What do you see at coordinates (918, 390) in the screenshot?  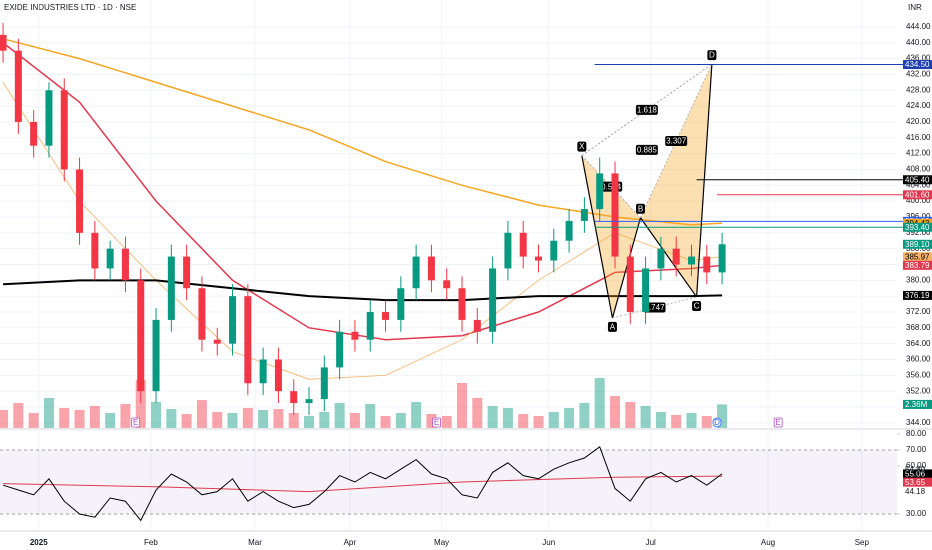 I see `y-tick-label: 352.00` at bounding box center [918, 390].